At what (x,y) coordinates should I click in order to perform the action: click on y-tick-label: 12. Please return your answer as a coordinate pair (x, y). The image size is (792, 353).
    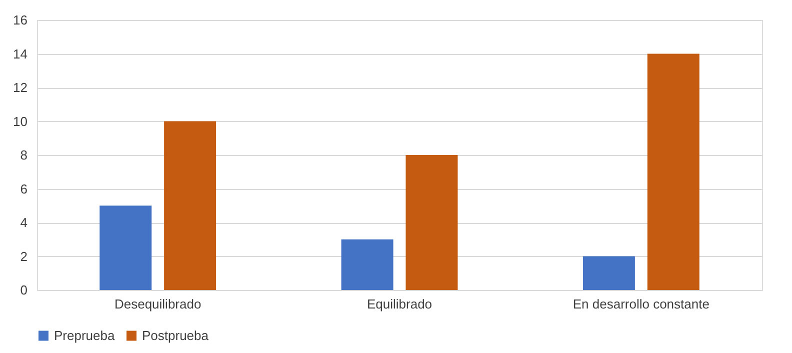
    Looking at the image, I should click on (20, 87).